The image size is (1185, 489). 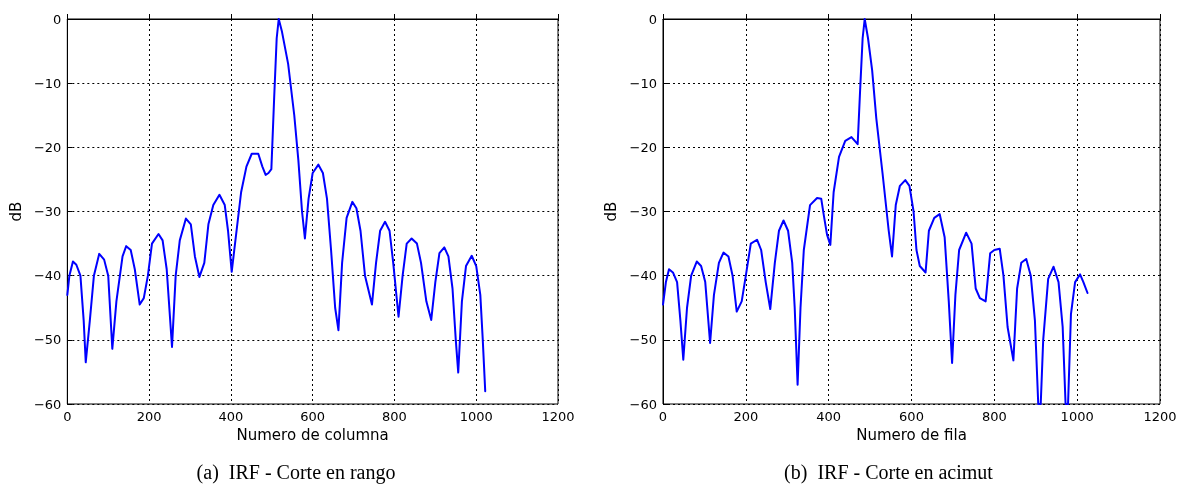 I want to click on text: (a) IRF - Corte en rango, so click(x=296, y=472).